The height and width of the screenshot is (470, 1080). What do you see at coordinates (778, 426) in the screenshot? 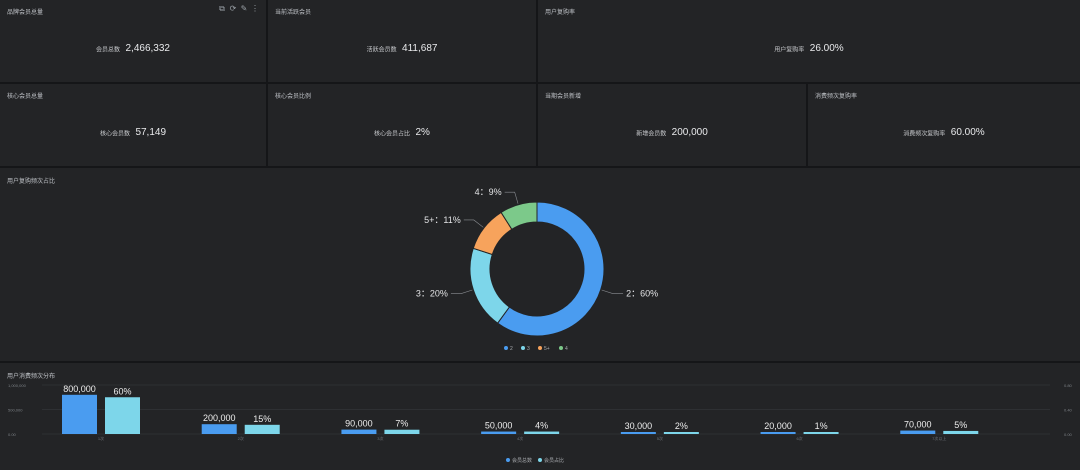
I see `bar-data-label: 20,000` at bounding box center [778, 426].